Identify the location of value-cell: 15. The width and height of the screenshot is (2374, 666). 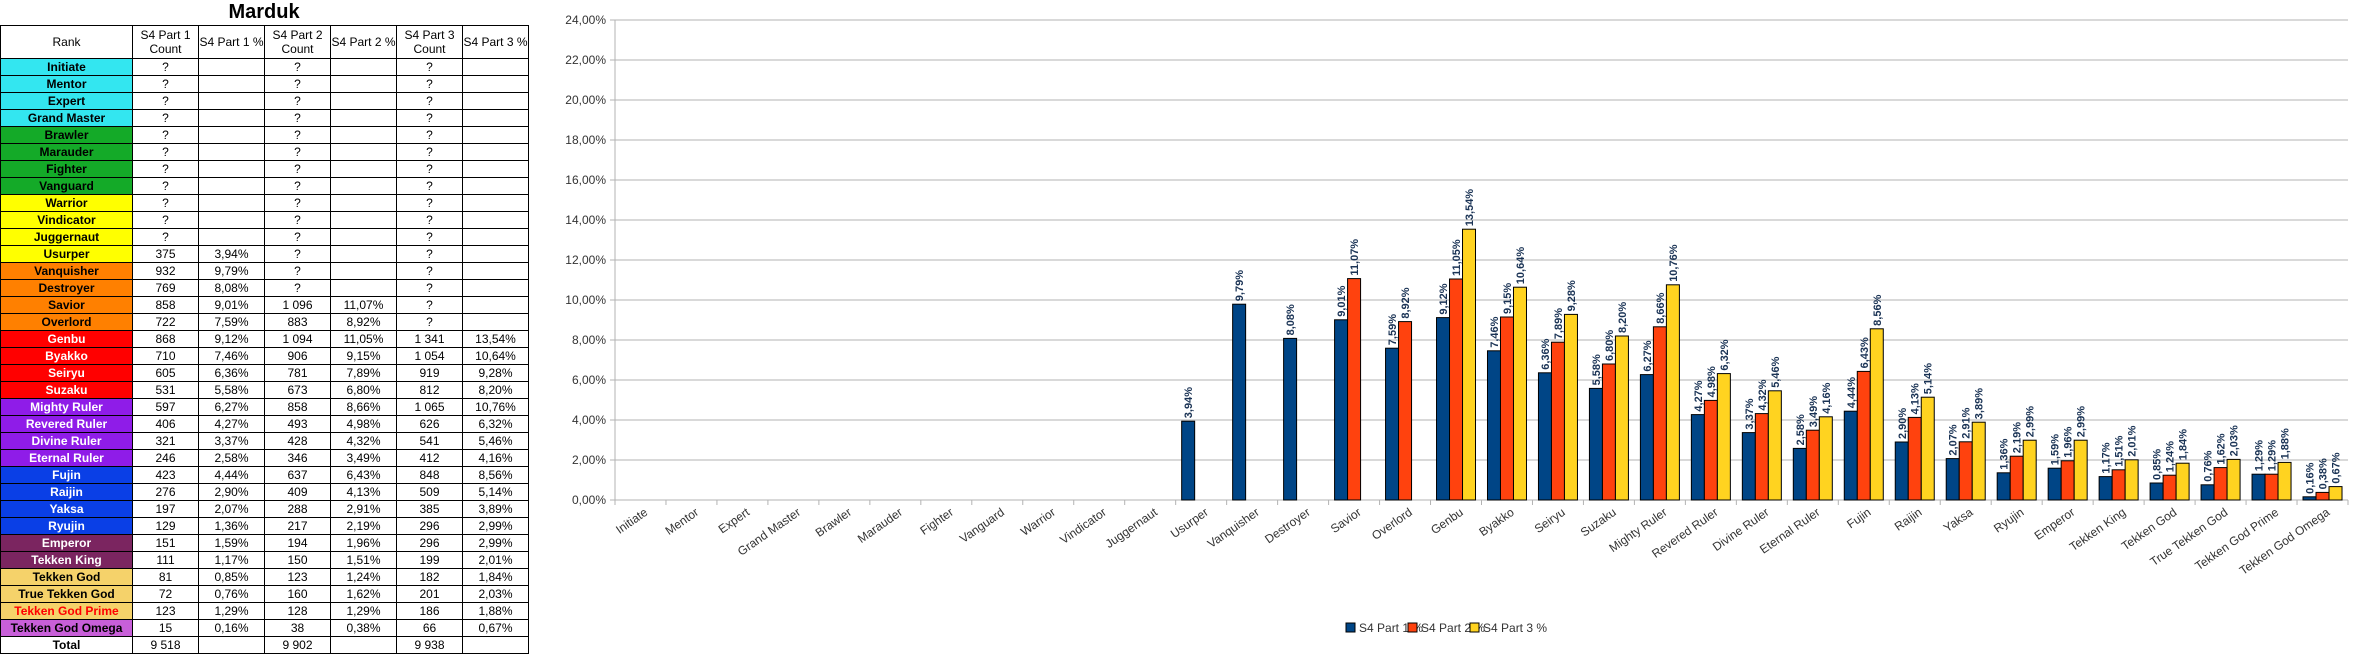
(165, 628).